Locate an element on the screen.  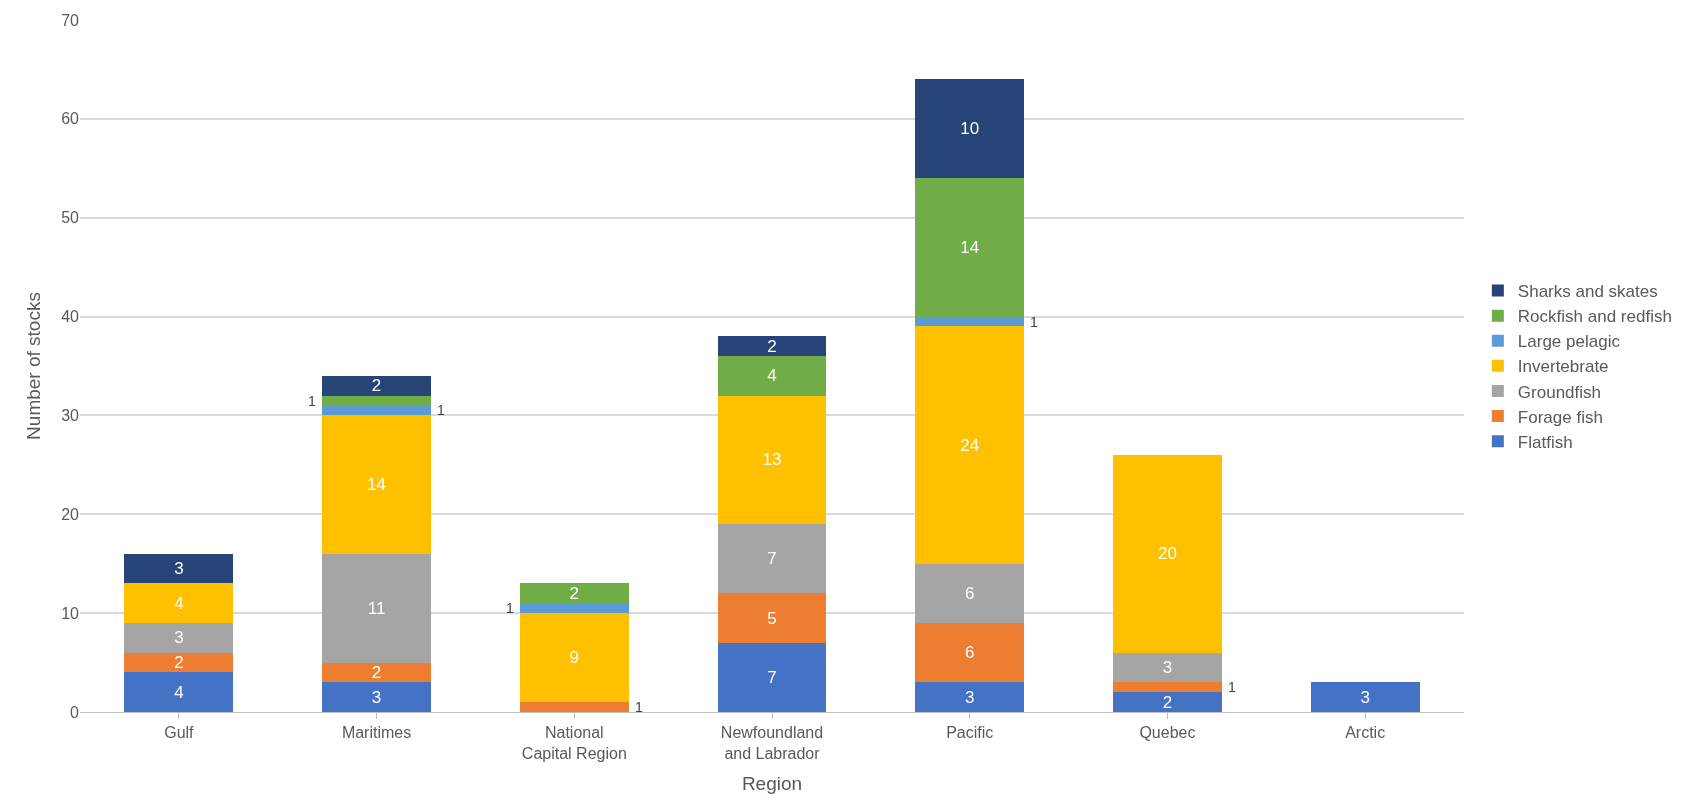
y-tick-label: 70 is located at coordinates (70, 20).